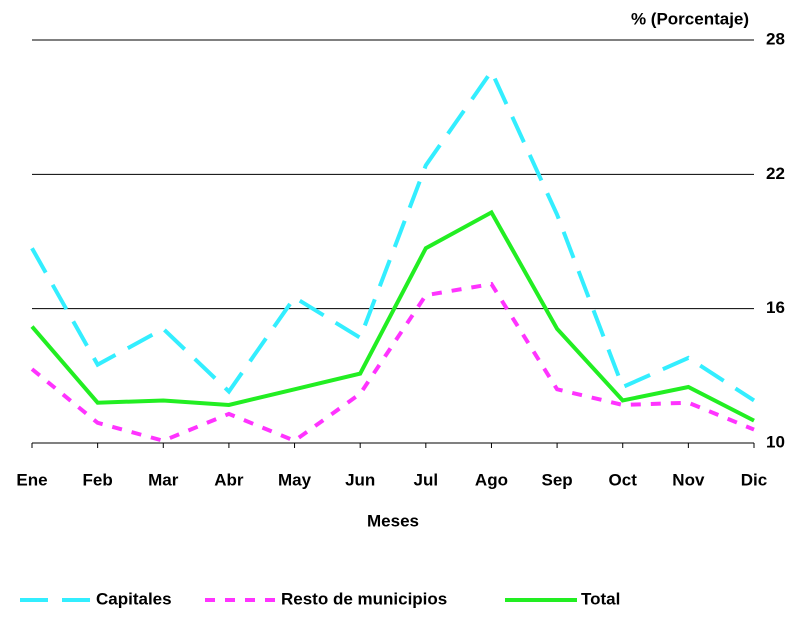  I want to click on x-tick-label: Jun, so click(360, 479).